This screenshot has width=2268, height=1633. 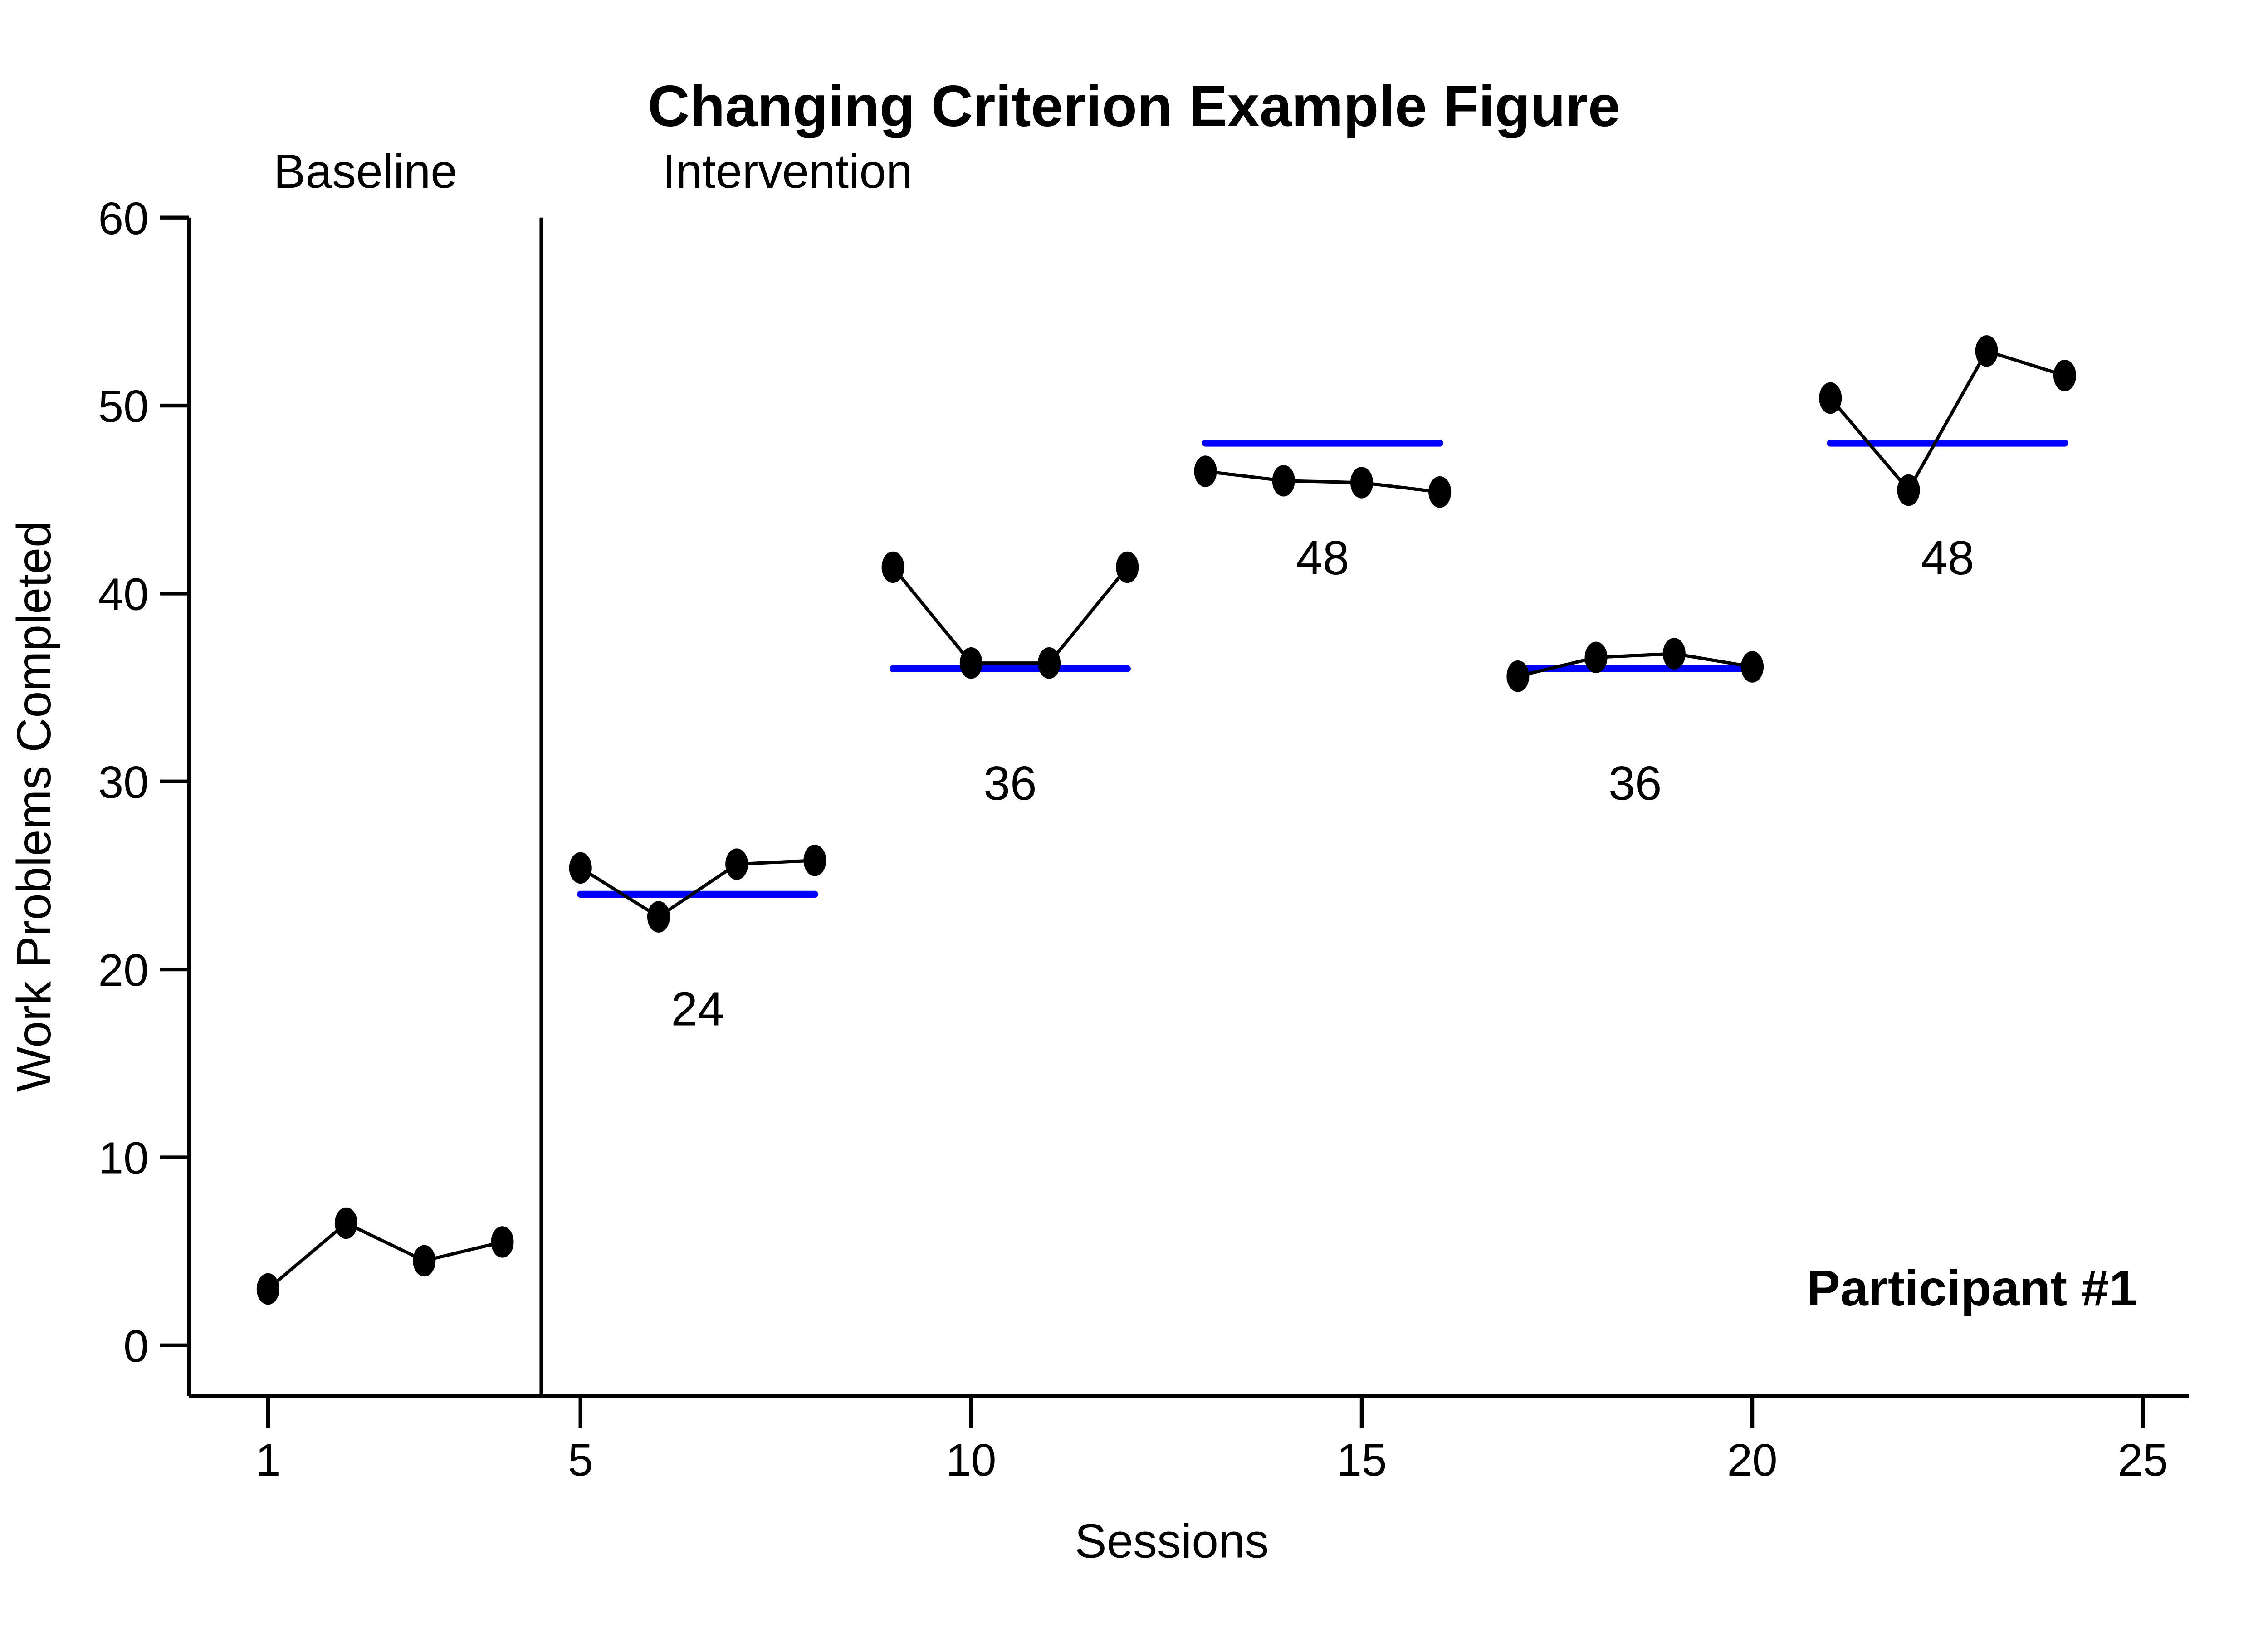 What do you see at coordinates (1134, 106) in the screenshot?
I see `chart-title: Changing Criterion Example Figure` at bounding box center [1134, 106].